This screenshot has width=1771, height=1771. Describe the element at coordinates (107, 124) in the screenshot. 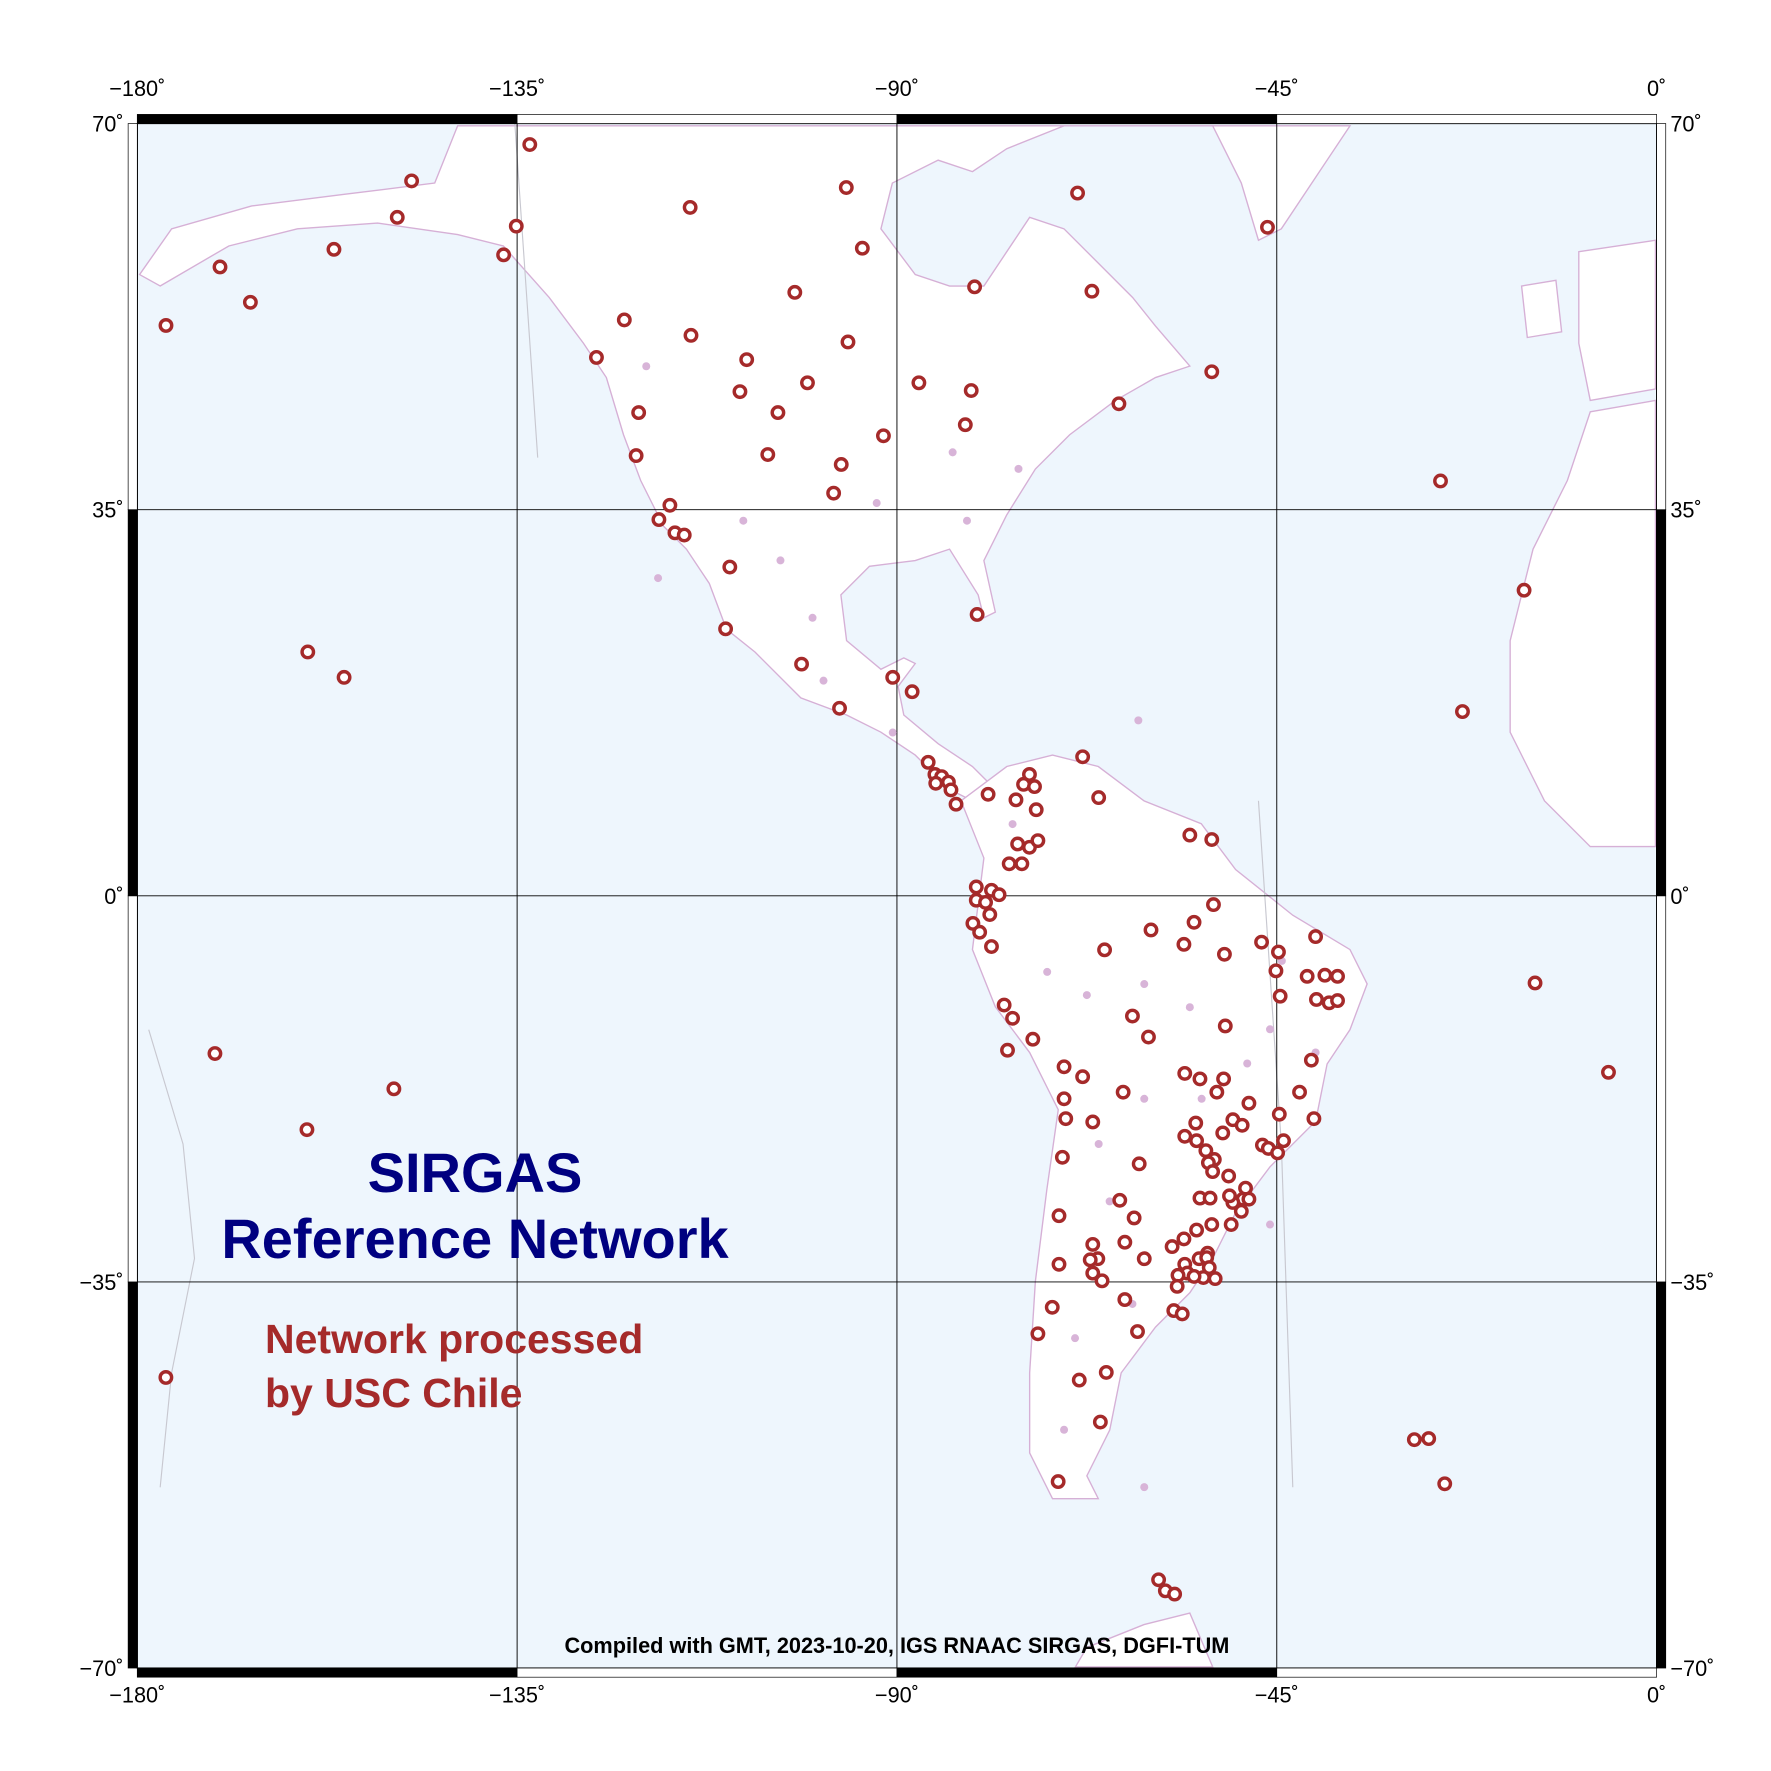

I see `y-tick-label: 70˚` at that location.